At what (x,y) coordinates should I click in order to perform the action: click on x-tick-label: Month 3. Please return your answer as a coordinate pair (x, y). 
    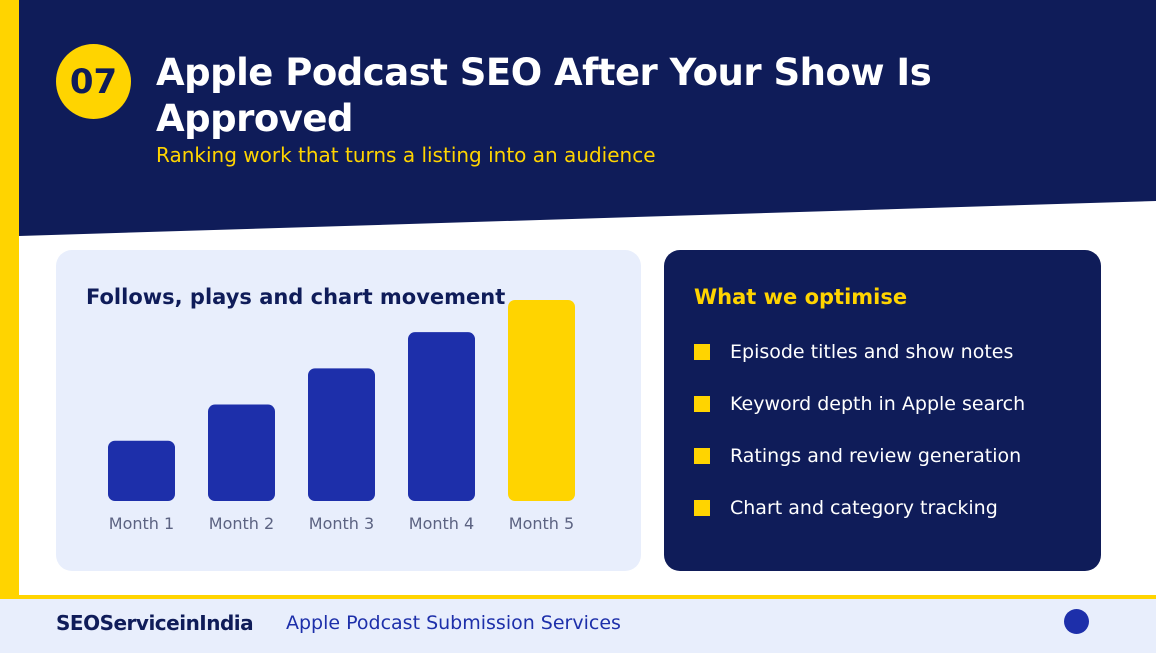
    Looking at the image, I should click on (341, 523).